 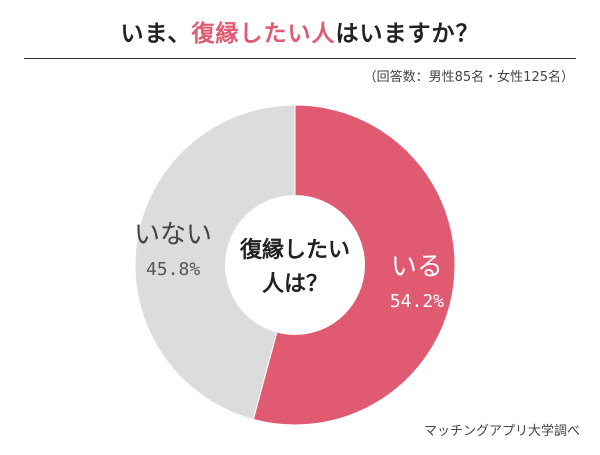 What do you see at coordinates (173, 269) in the screenshot?
I see `slice-value-1: 45.8%` at bounding box center [173, 269].